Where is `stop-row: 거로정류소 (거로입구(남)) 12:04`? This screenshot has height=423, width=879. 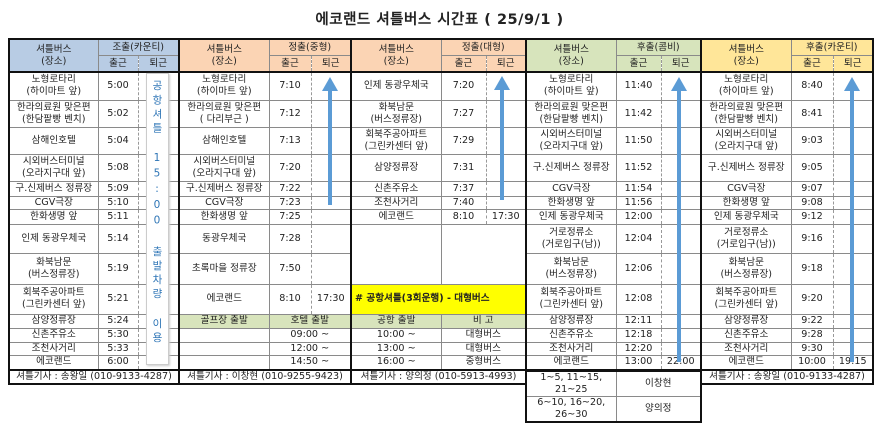
stop-row: 거로정류소 (거로입구(남)) 12:04 is located at coordinates (613, 238).